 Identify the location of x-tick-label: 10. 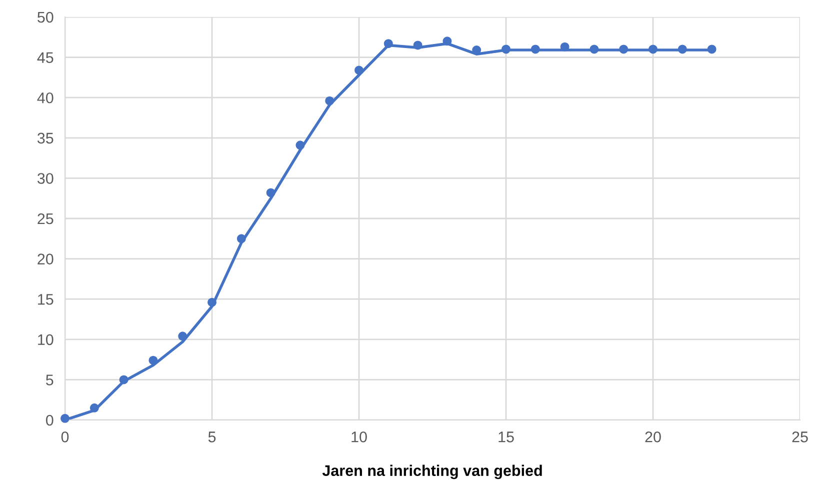
(359, 437).